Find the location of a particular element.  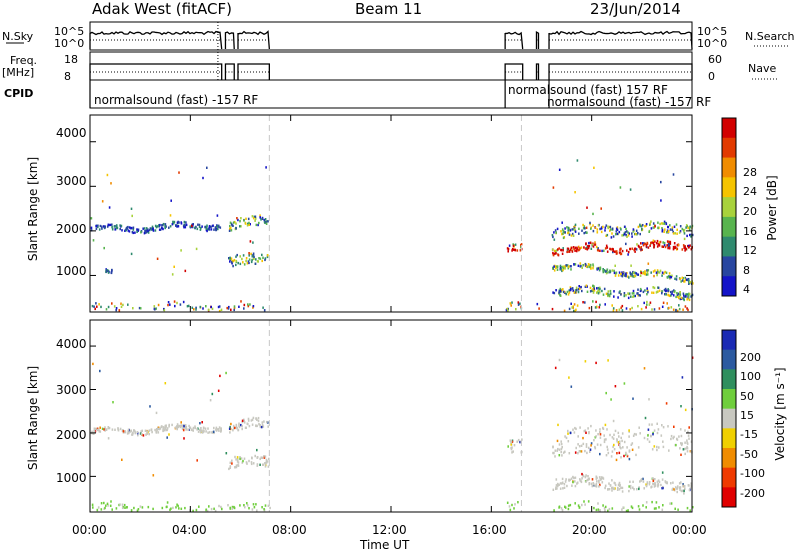

cpid-entry-1: normalsound (fast) -157 RF is located at coordinates (176, 100).